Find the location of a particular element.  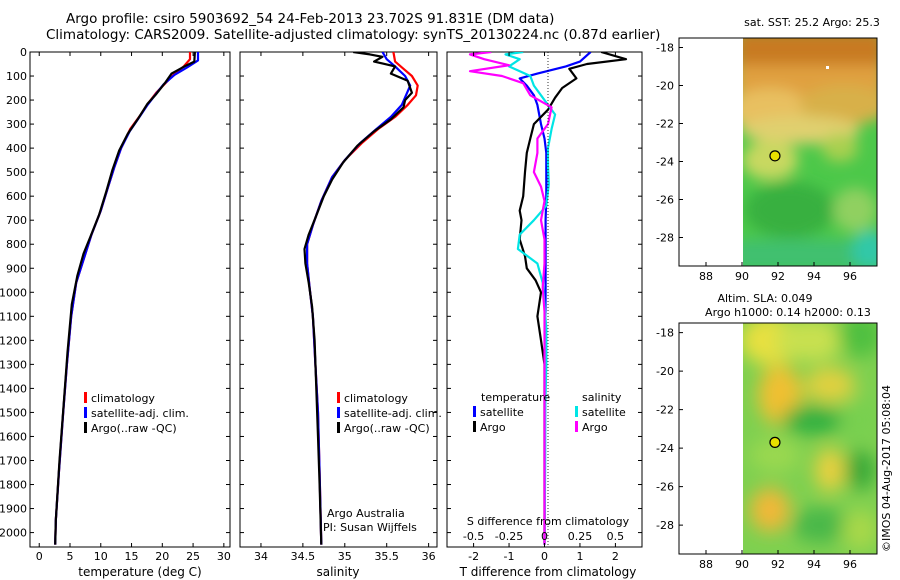

series-line-t-satellite is located at coordinates (555, 298).